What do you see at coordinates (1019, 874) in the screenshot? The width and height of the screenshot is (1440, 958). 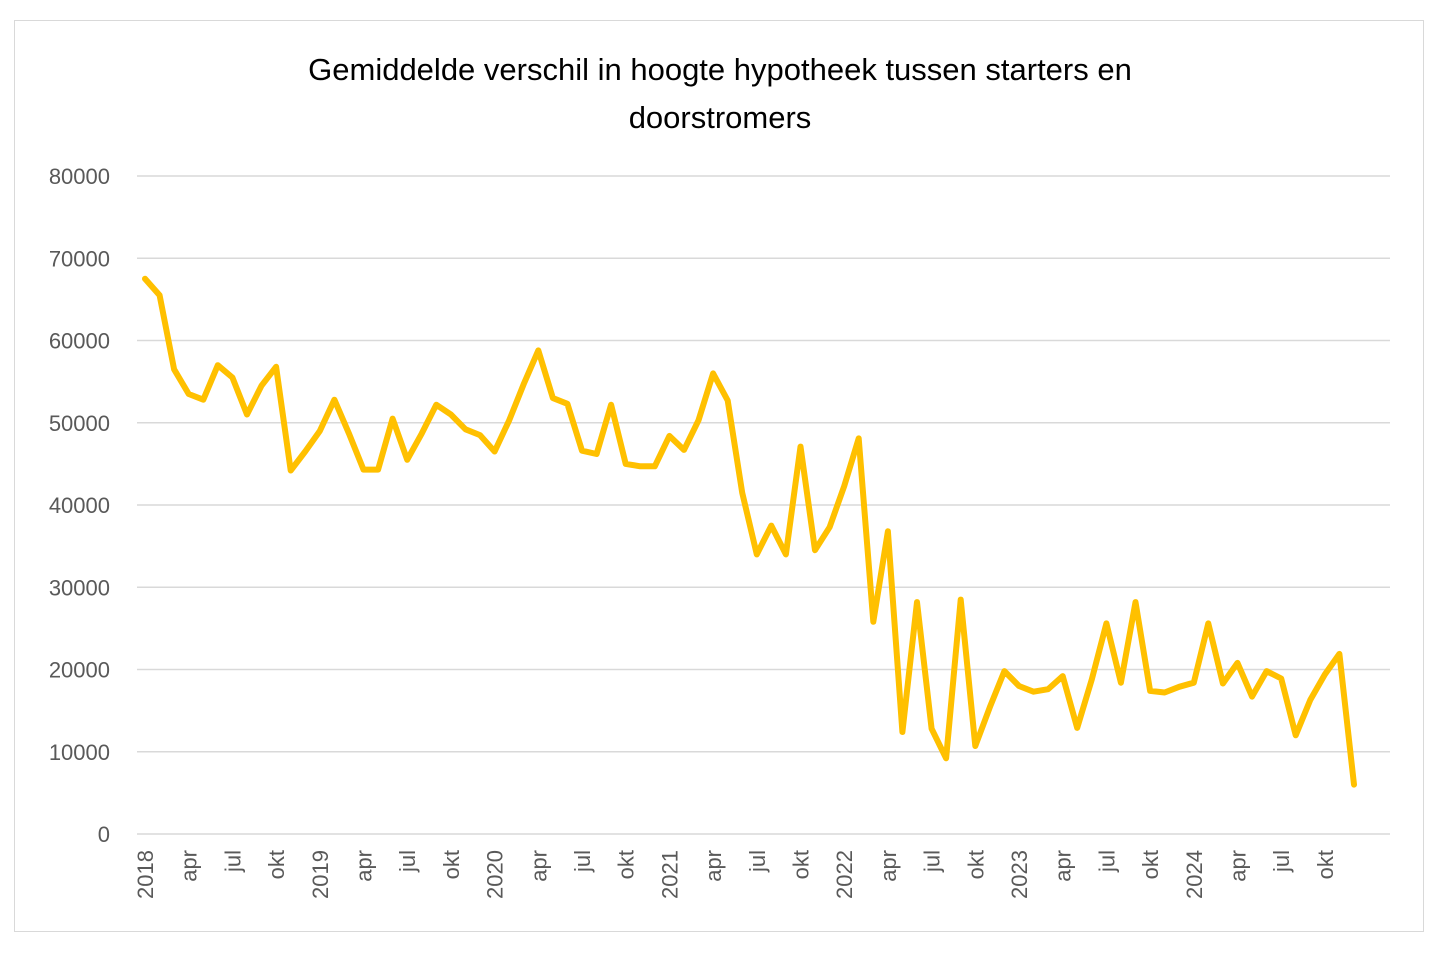 I see `x-tick-label: 2023` at bounding box center [1019, 874].